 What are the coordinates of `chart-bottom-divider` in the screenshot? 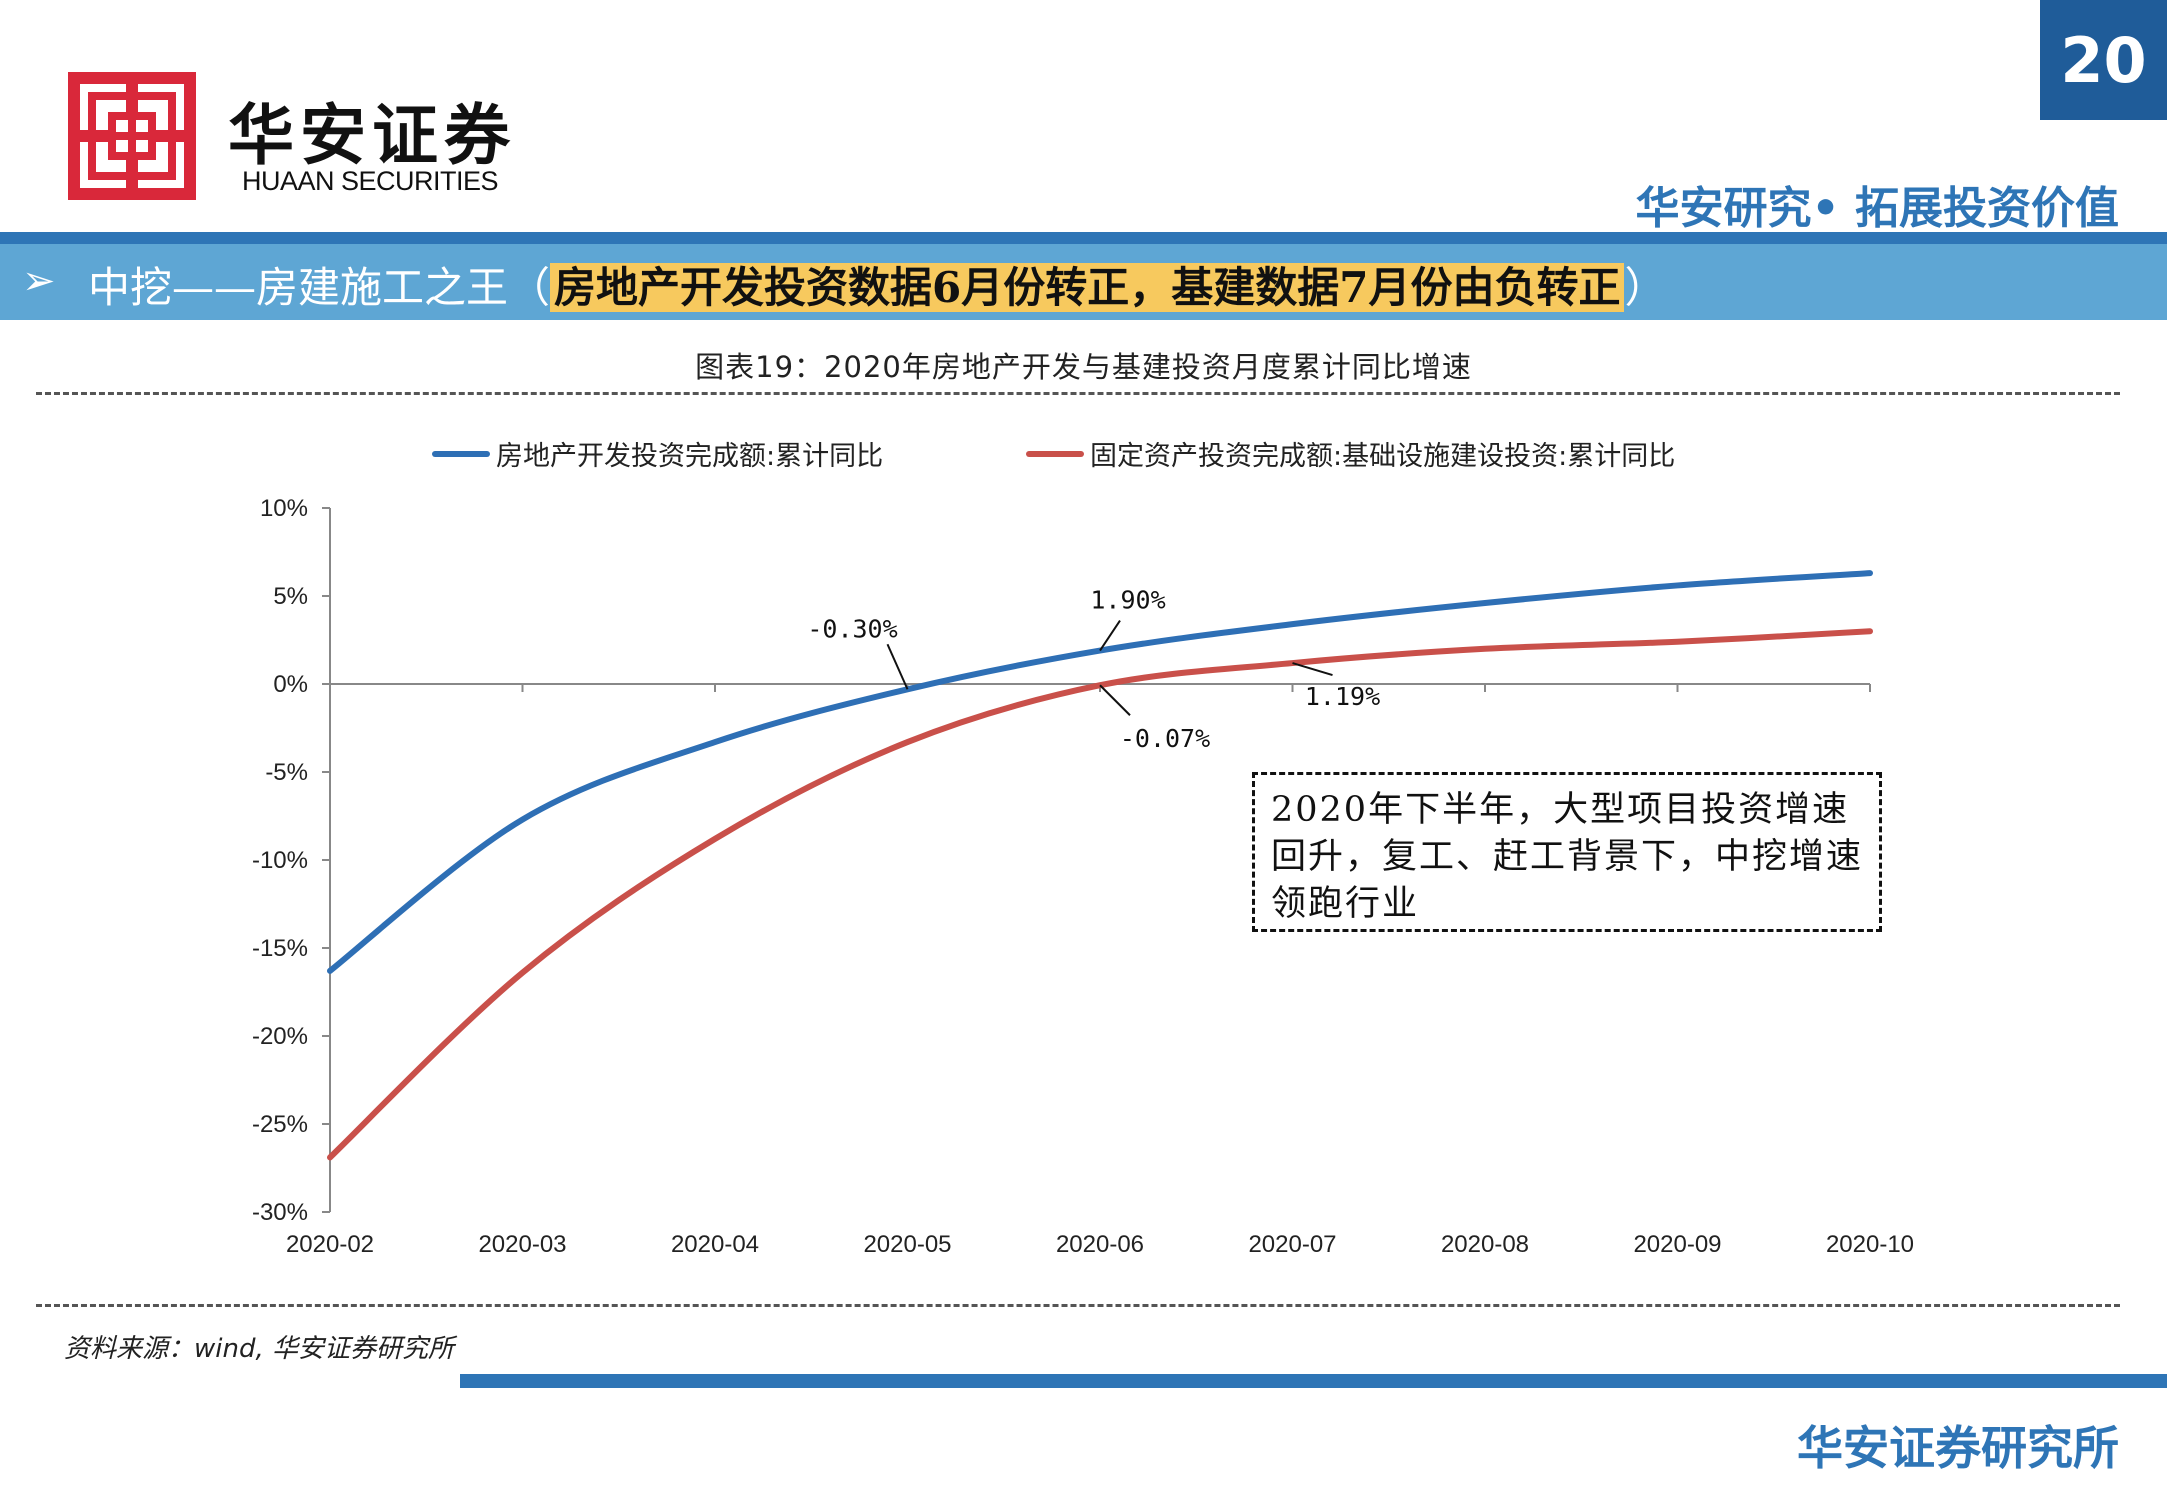 It's located at (1078, 1305).